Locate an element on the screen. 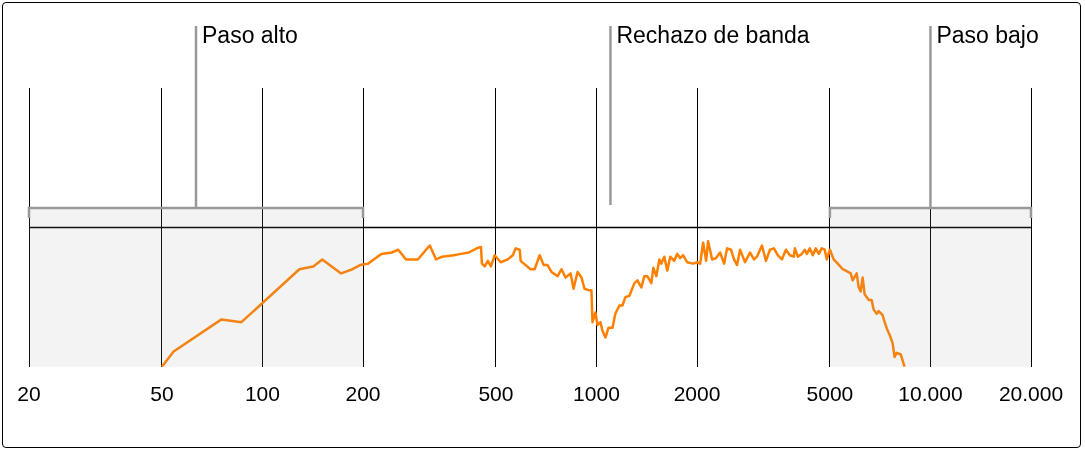 The image size is (1085, 452). x-tick-label: 5000 is located at coordinates (830, 394).